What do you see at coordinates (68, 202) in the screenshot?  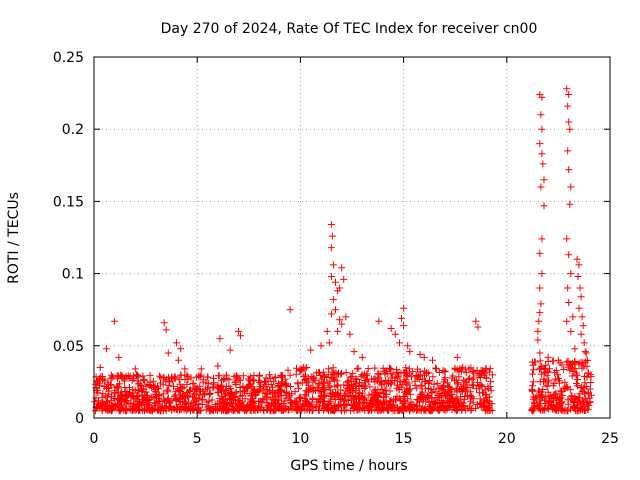 I see `y-tick-label: 0.15` at bounding box center [68, 202].